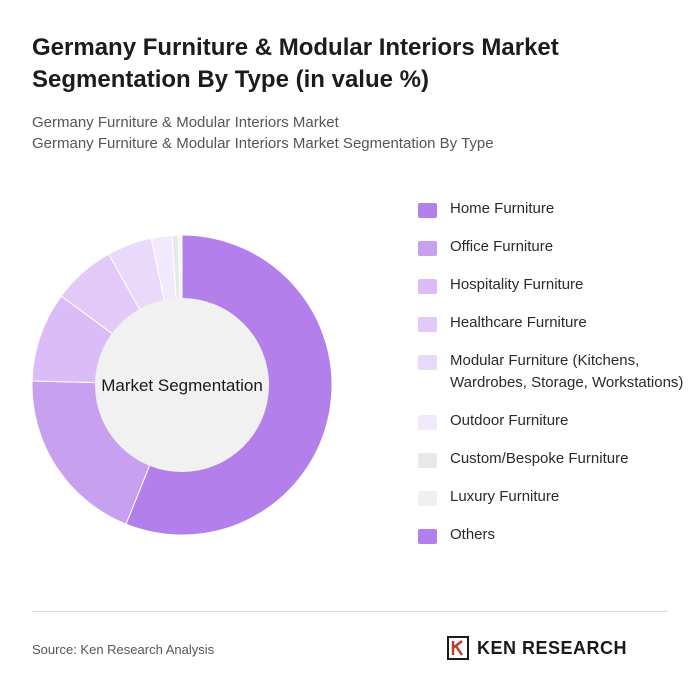 The image size is (700, 698). Describe the element at coordinates (502, 208) in the screenshot. I see `legend-label: Home Furniture` at that location.